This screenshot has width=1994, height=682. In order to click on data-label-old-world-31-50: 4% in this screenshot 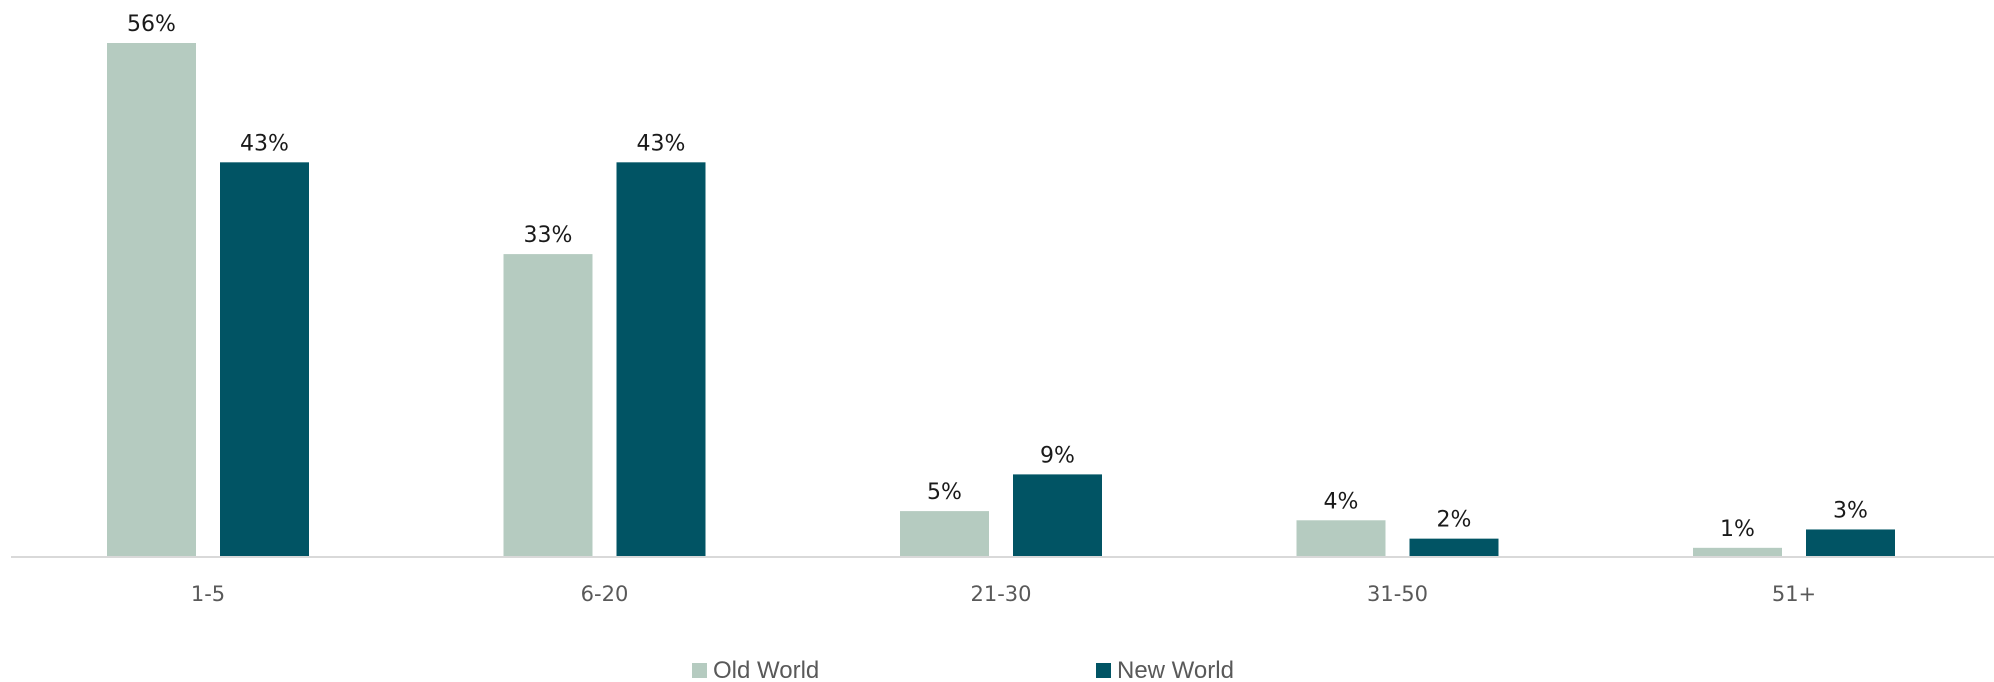, I will do `click(1341, 501)`.